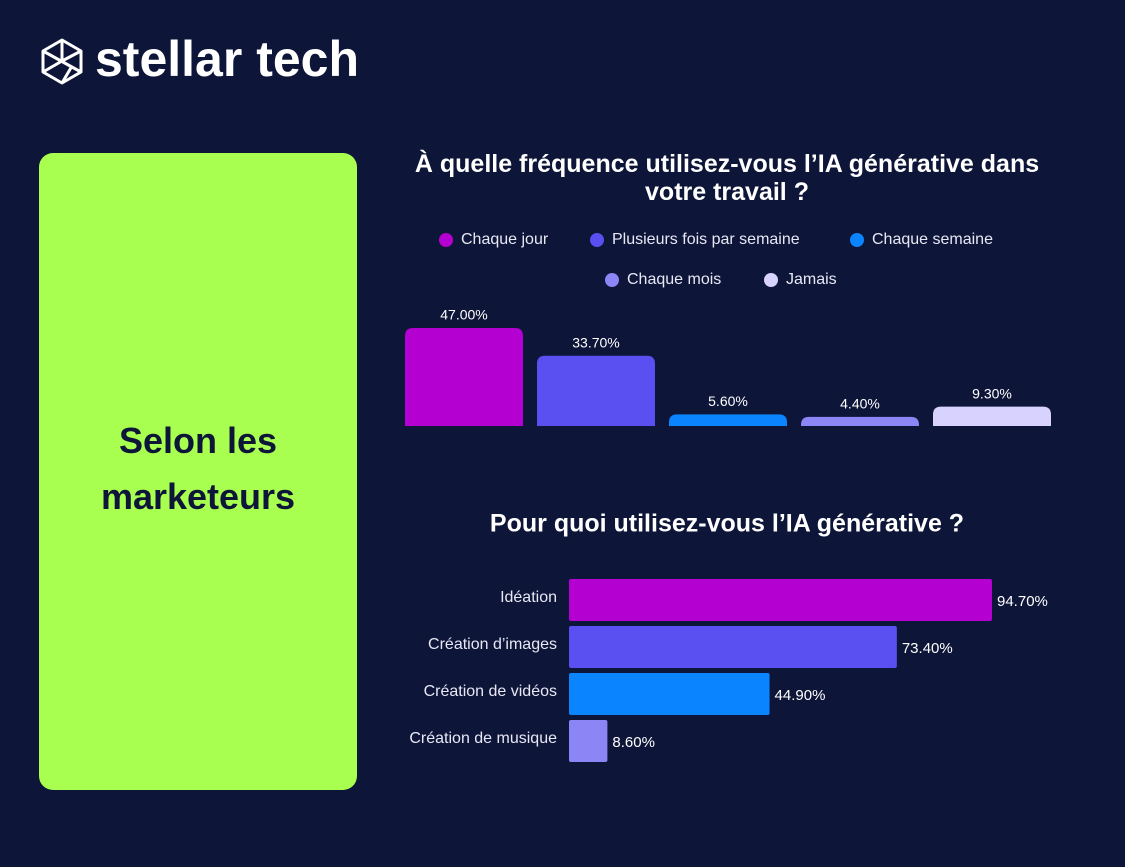  What do you see at coordinates (811, 279) in the screenshot?
I see `legend-label: Jamais` at bounding box center [811, 279].